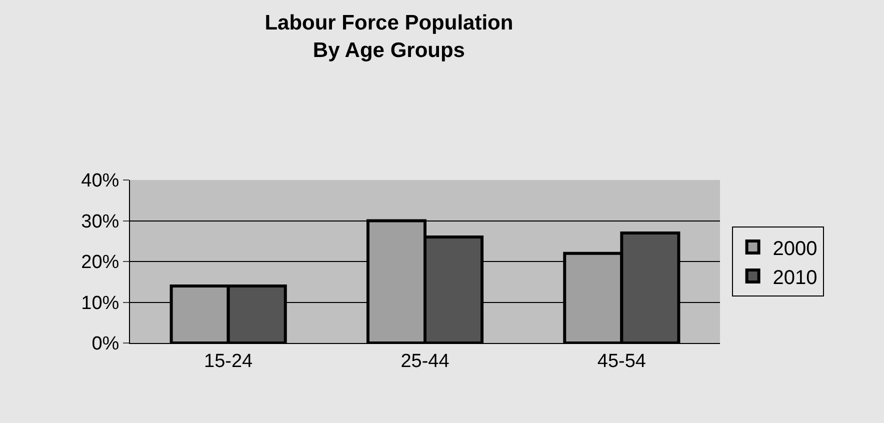 The height and width of the screenshot is (423, 884). Describe the element at coordinates (100, 303) in the screenshot. I see `y-tick-label: 10%` at that location.